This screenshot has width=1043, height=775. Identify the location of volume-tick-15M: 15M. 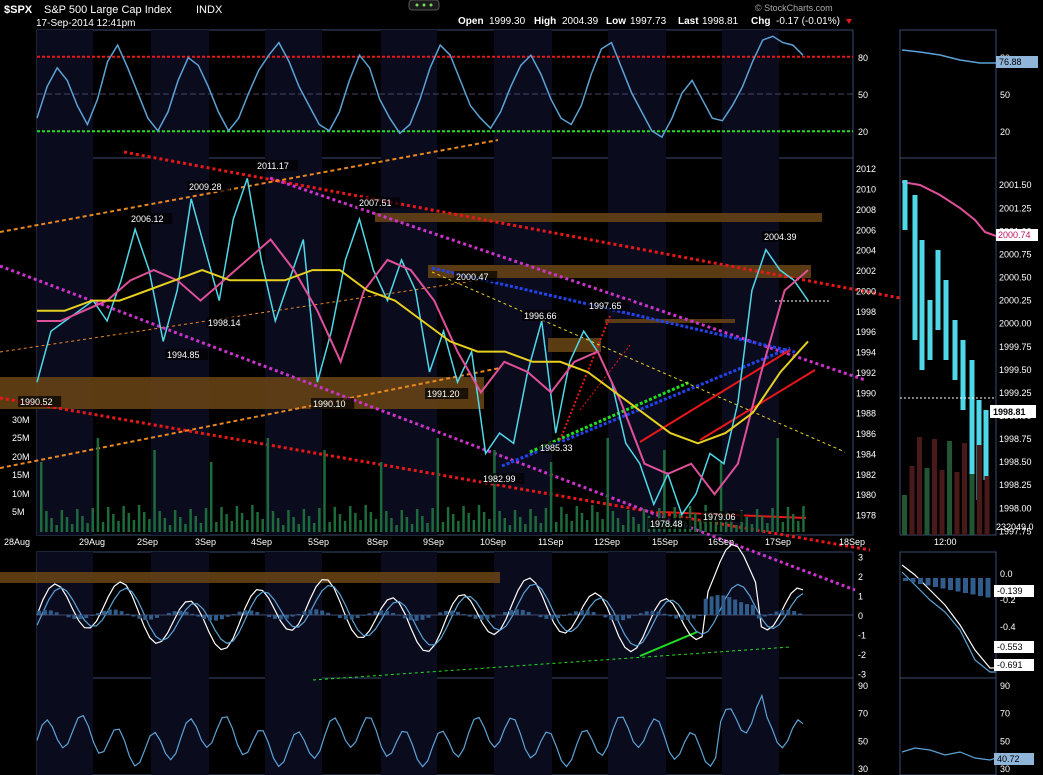
(21, 475).